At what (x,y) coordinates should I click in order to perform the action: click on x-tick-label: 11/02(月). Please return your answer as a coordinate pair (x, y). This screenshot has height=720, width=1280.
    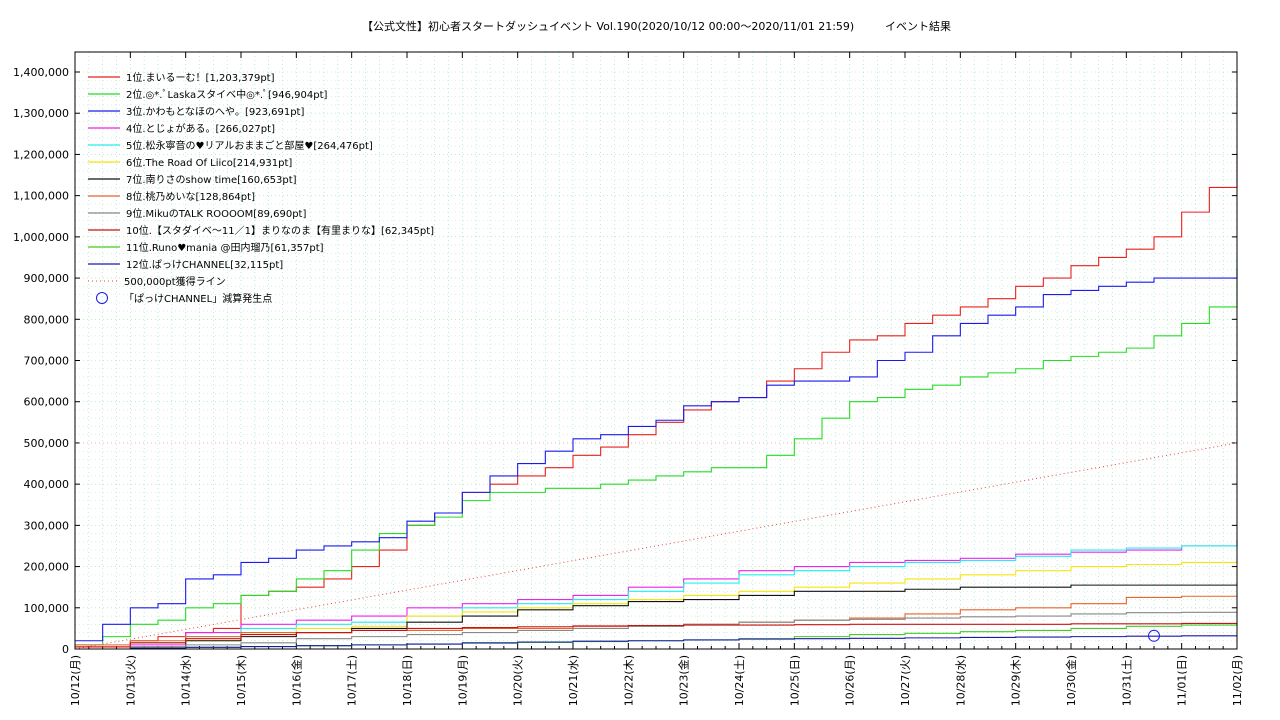
    Looking at the image, I should click on (1237, 680).